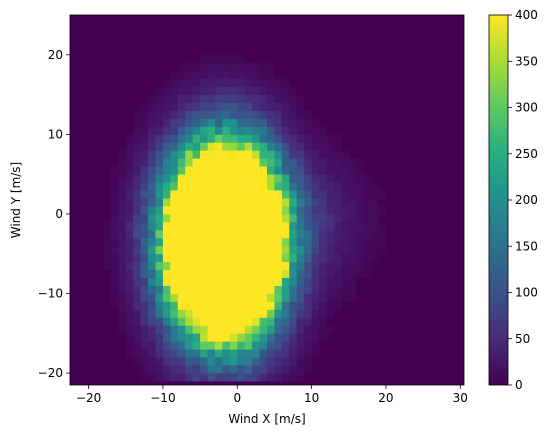 This screenshot has width=554, height=438. Describe the element at coordinates (50, 293) in the screenshot. I see `y-tick-label: −10` at that location.